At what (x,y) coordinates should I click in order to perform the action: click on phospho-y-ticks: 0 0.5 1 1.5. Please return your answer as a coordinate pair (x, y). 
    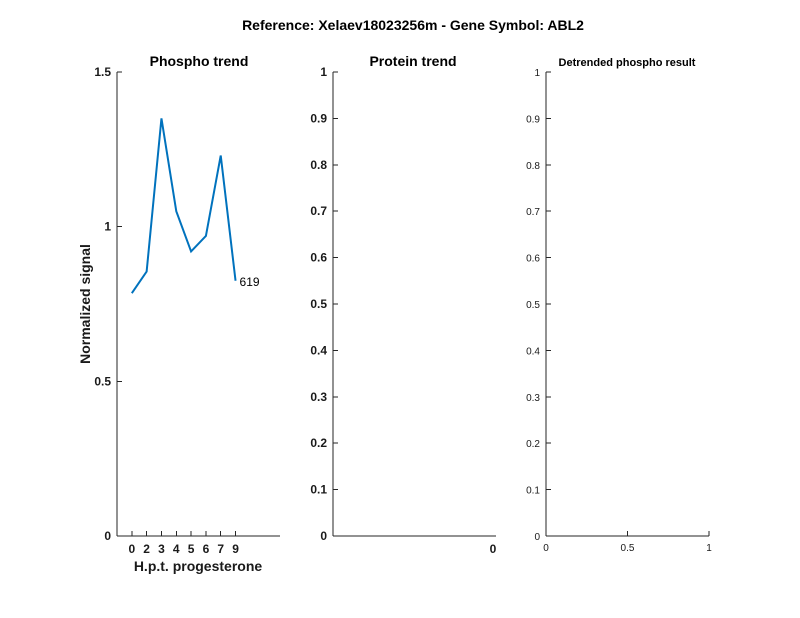
    Looking at the image, I should click on (108, 304).